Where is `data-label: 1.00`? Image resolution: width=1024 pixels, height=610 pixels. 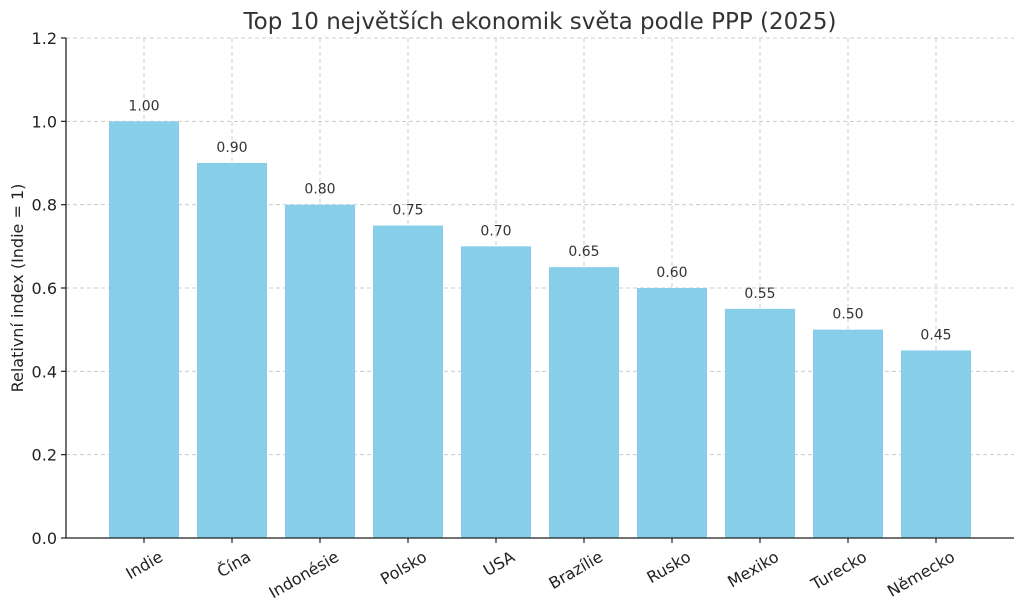
data-label: 1.00 is located at coordinates (143, 106).